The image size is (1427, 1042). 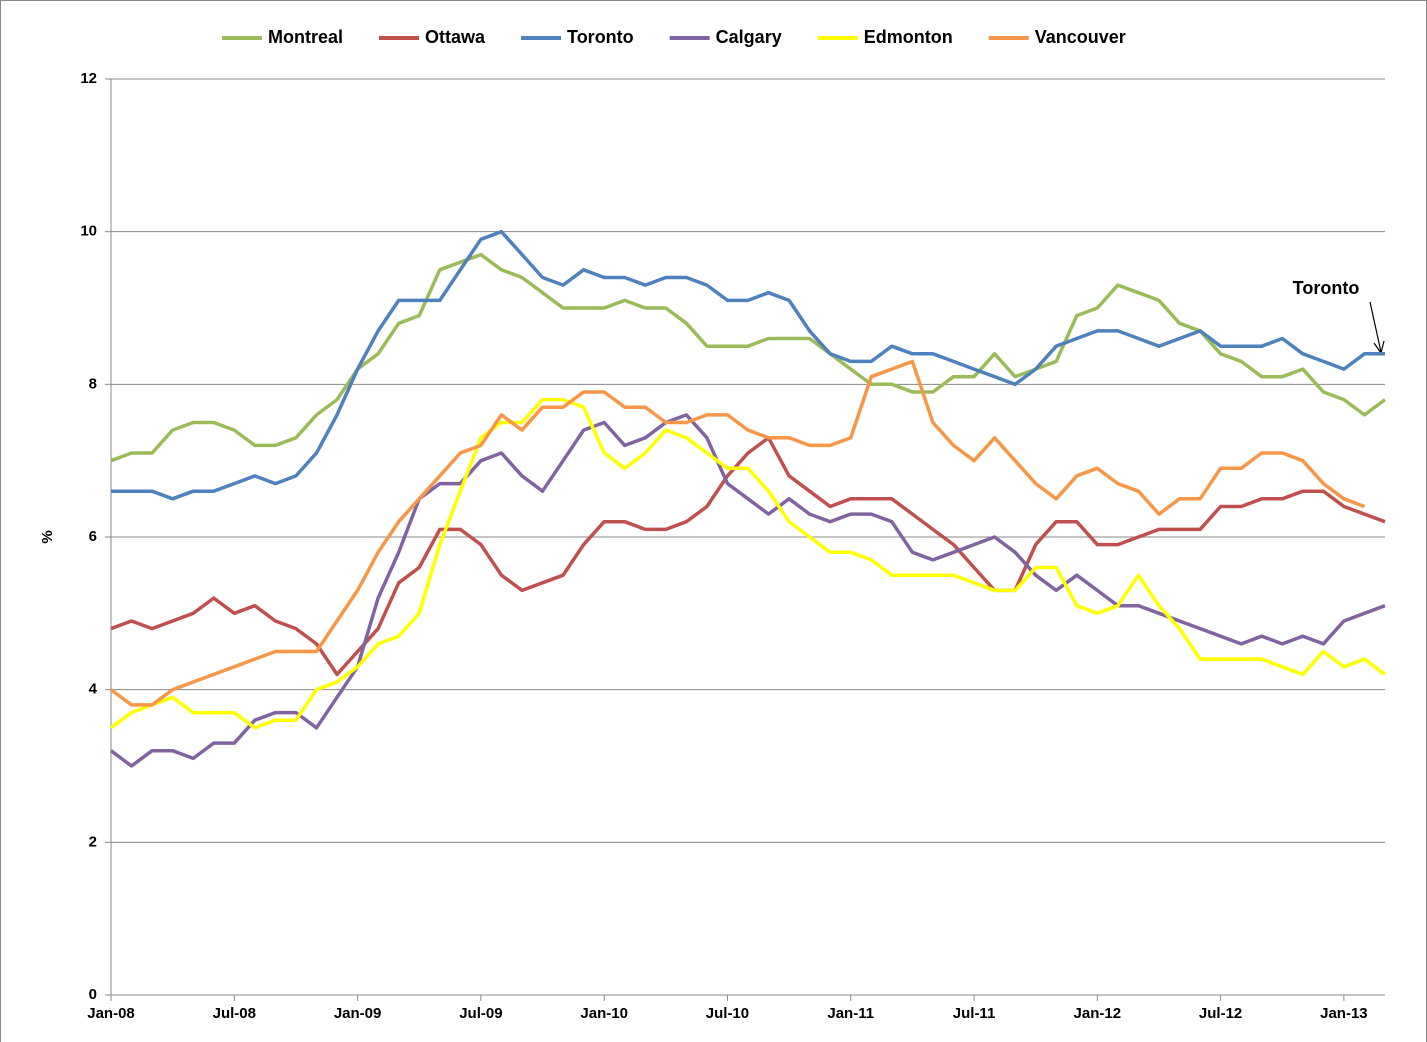 I want to click on y-tick-label: 6, so click(x=93, y=536).